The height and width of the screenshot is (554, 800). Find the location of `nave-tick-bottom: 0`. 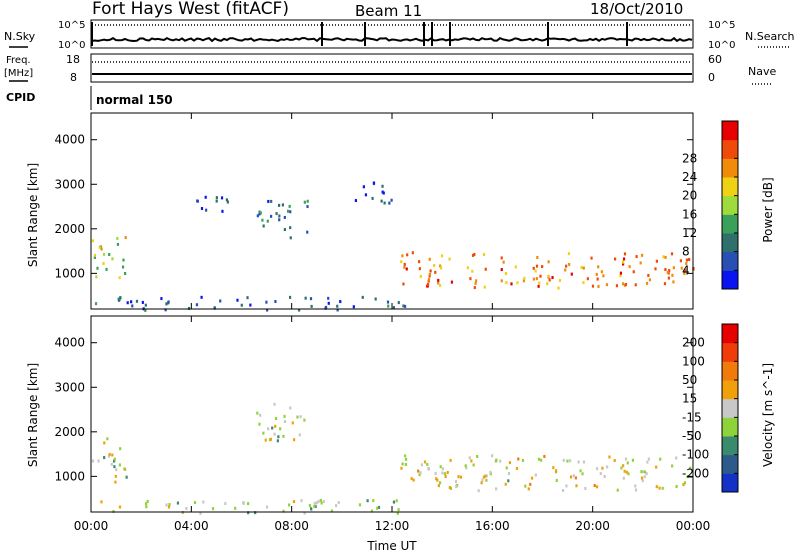

nave-tick-bottom: 0 is located at coordinates (711, 77).